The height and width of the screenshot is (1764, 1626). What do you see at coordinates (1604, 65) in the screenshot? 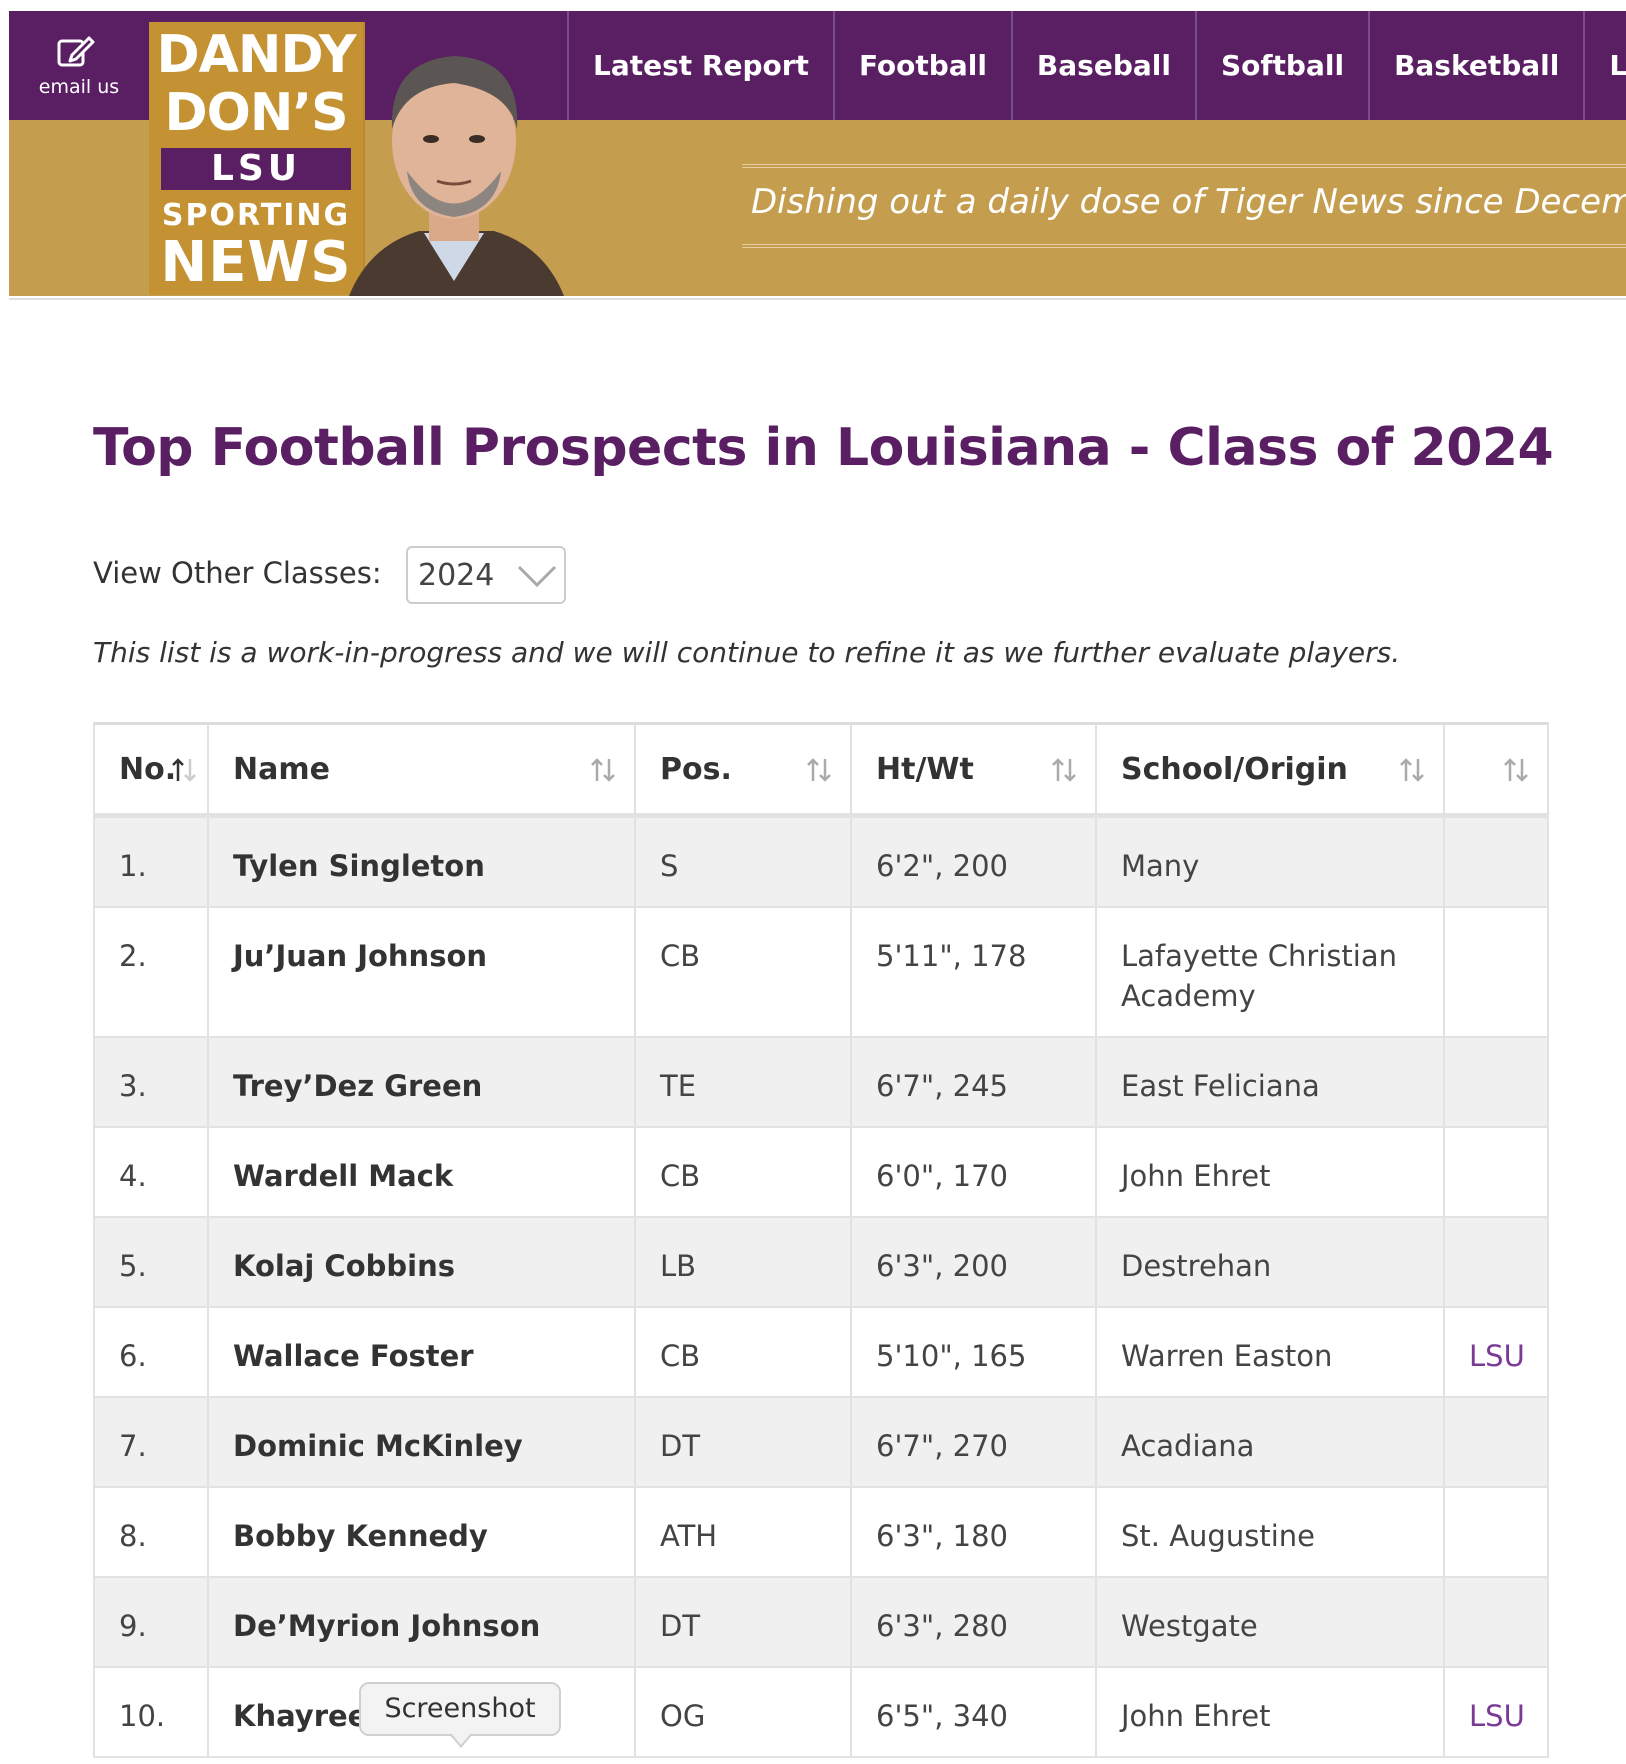
I see `nav-links: Links` at bounding box center [1604, 65].